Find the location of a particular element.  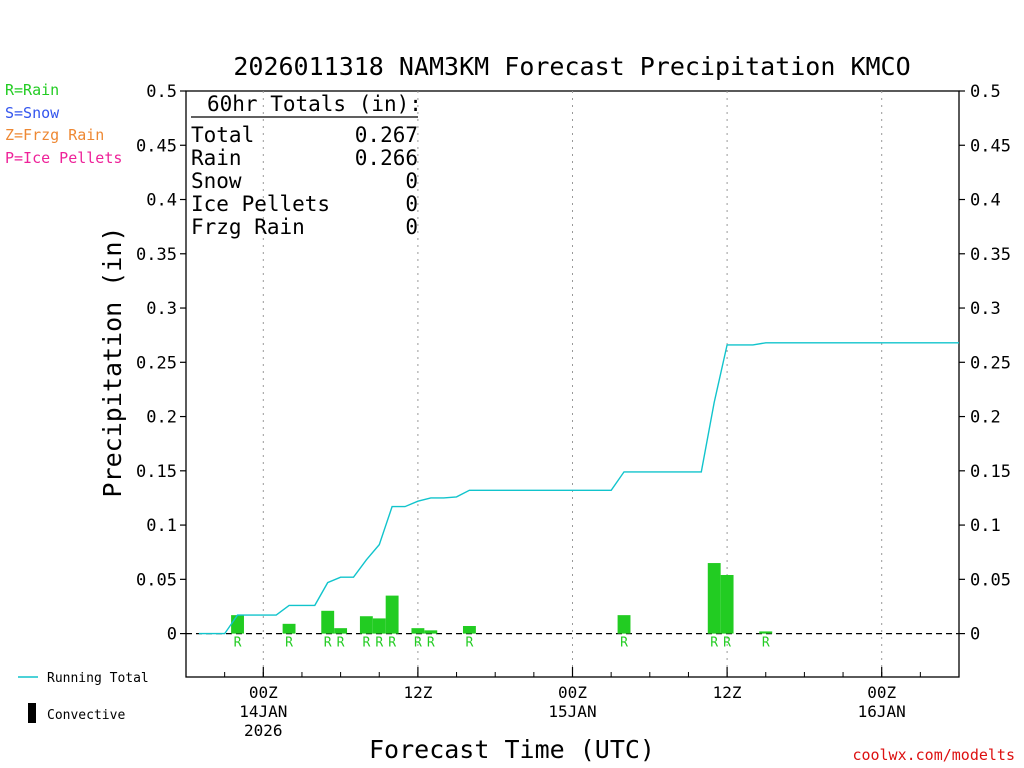

convective-swatch is located at coordinates (32, 713).